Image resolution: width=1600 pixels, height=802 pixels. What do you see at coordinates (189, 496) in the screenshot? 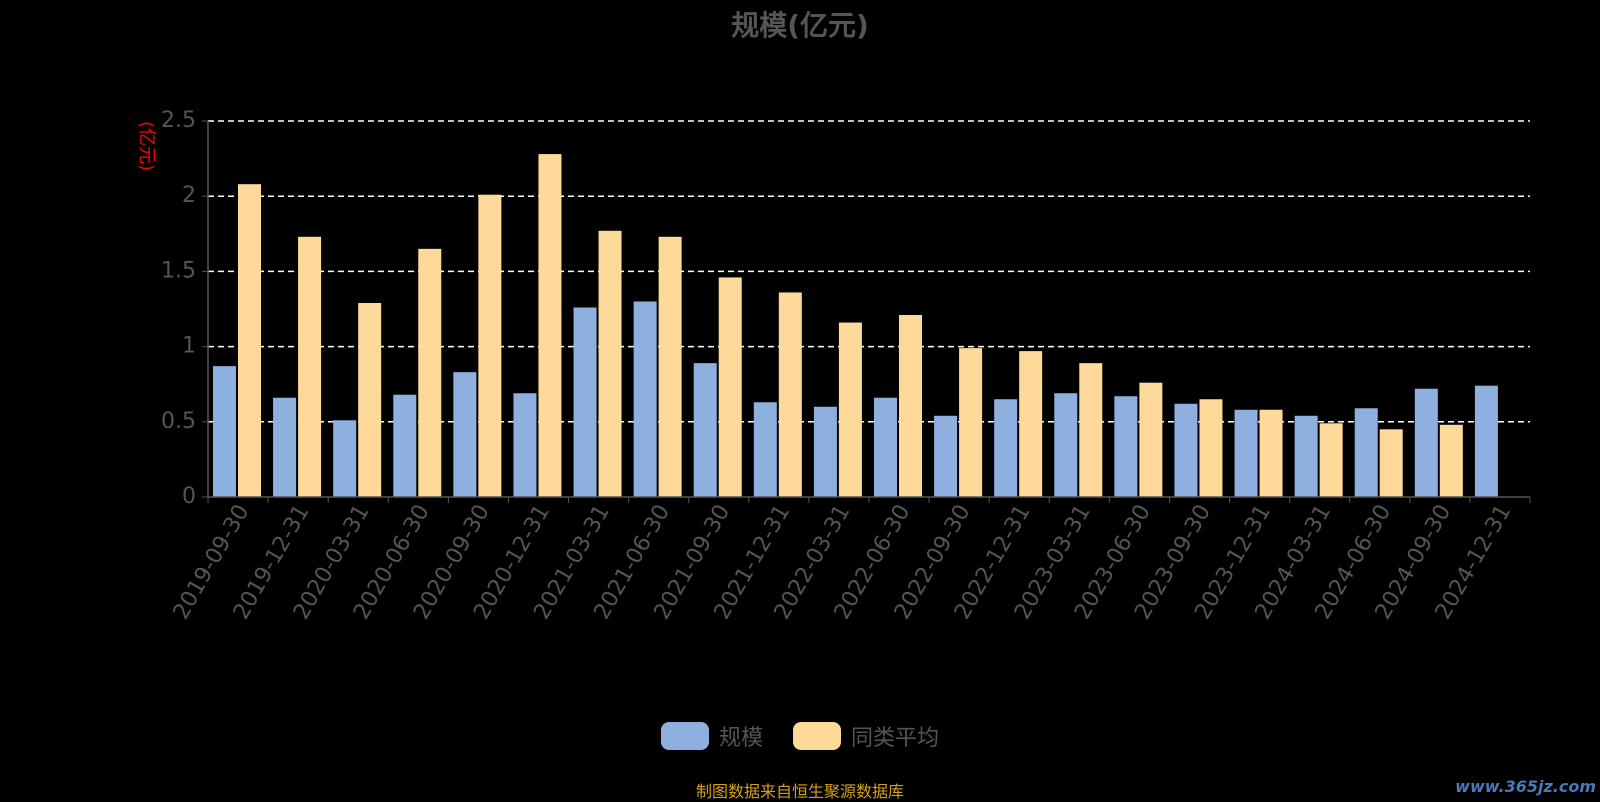
I see `y-tick-label: 0` at bounding box center [189, 496].